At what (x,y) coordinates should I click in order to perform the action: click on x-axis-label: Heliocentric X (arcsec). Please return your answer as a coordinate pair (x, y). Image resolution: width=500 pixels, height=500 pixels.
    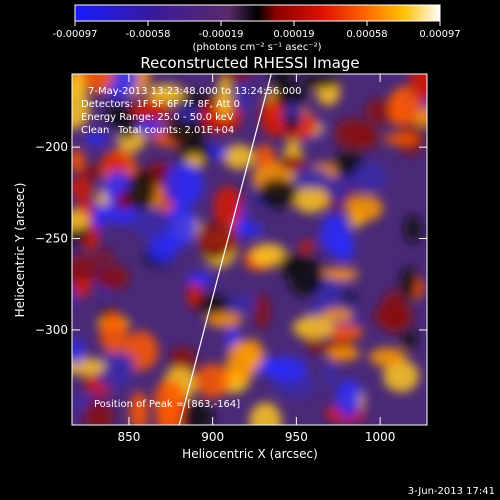
    Looking at the image, I should click on (250, 454).